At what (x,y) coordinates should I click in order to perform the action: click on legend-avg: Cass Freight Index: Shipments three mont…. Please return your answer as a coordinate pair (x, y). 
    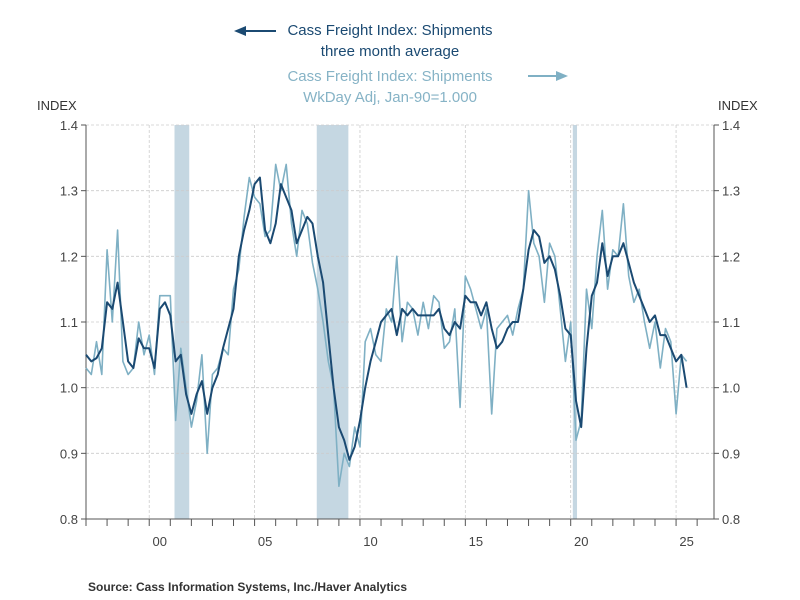
    Looking at the image, I should click on (390, 41).